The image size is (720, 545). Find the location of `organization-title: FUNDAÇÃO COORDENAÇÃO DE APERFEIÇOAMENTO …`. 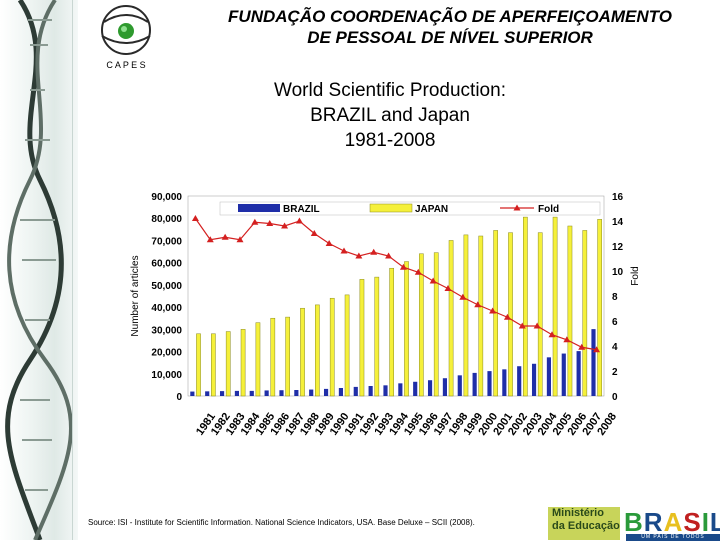

organization-title: FUNDAÇÃO COORDENAÇÃO DE APERFEIÇOAMENTO … is located at coordinates (450, 27).